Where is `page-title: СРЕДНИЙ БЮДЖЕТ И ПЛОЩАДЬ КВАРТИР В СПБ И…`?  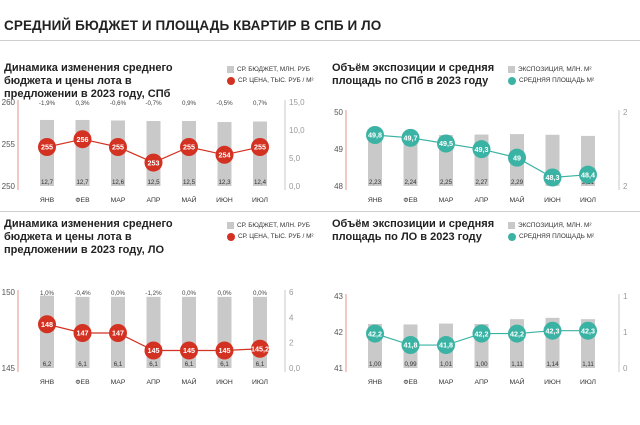 page-title: СРЕДНИЙ БЮДЖЕТ И ПЛОЩАДЬ КВАРТИР В СПБ И… is located at coordinates (193, 25).